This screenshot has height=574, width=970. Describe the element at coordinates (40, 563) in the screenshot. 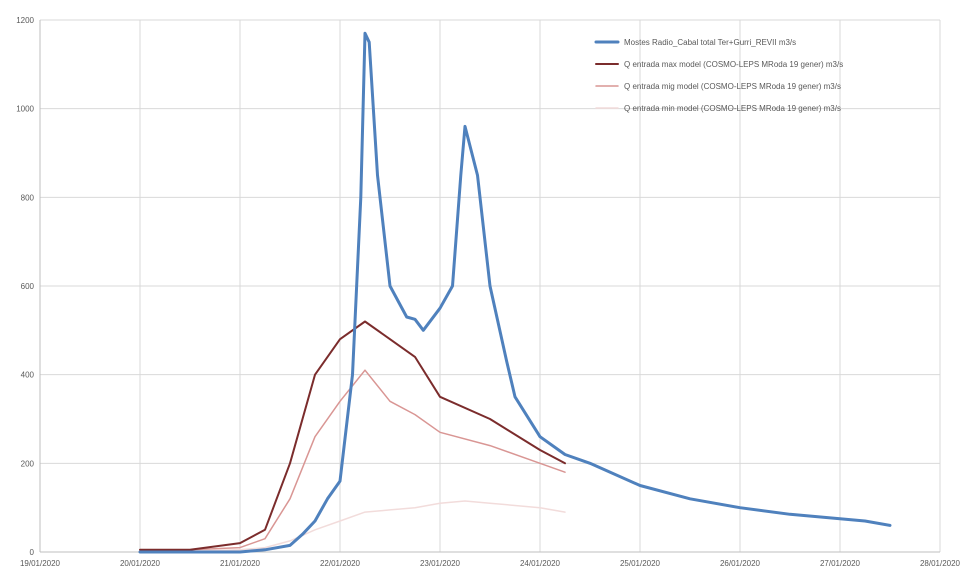

I see `x-tick-label: 19/01/2020` at that location.